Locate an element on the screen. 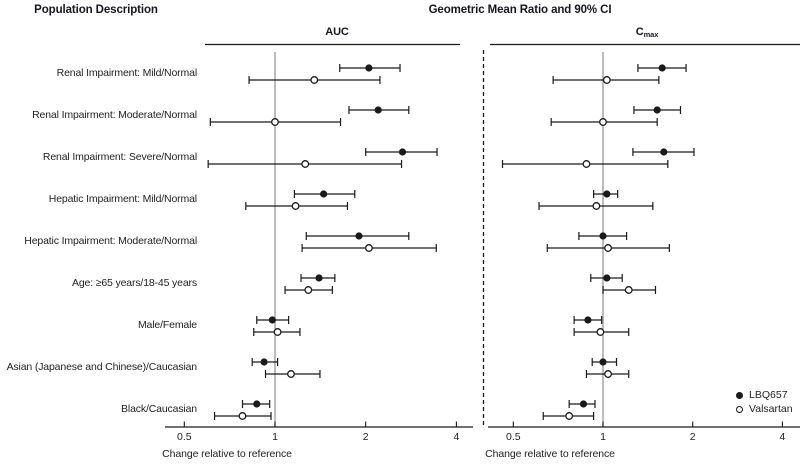 The width and height of the screenshot is (802, 466). filled-circle-icon is located at coordinates (739, 395).